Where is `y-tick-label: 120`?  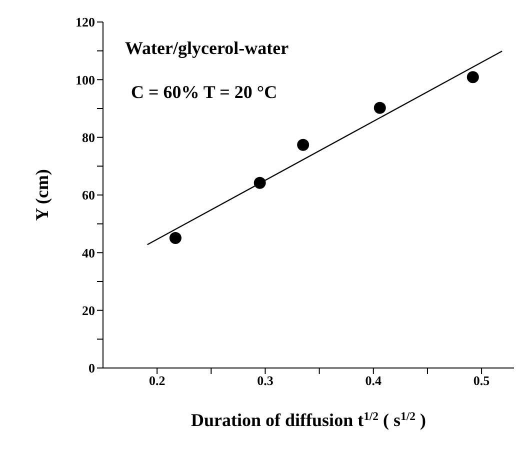 y-tick-label: 120 is located at coordinates (85, 22).